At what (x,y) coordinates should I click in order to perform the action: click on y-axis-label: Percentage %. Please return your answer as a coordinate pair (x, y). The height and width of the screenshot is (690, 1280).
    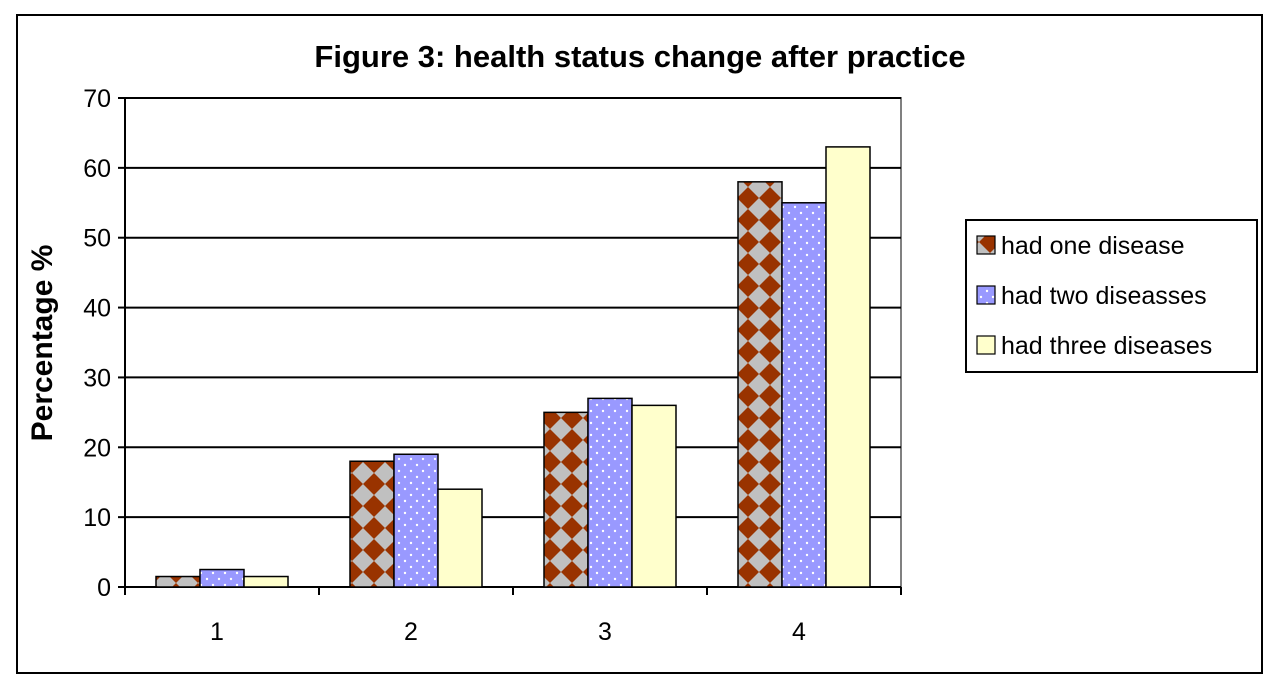
    Looking at the image, I should click on (42, 343).